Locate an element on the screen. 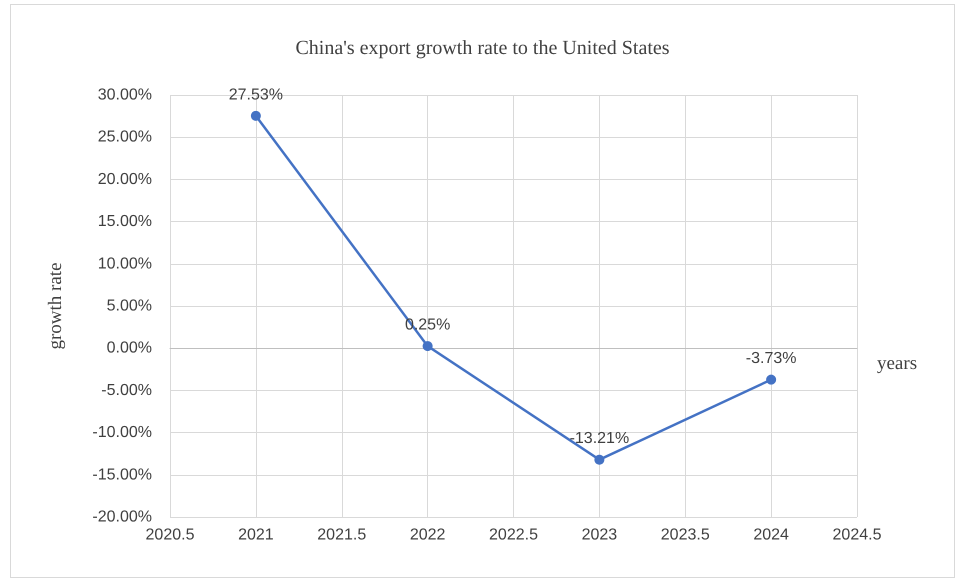 This screenshot has width=959, height=582. x-tick-label: 2021.5 is located at coordinates (341, 535).